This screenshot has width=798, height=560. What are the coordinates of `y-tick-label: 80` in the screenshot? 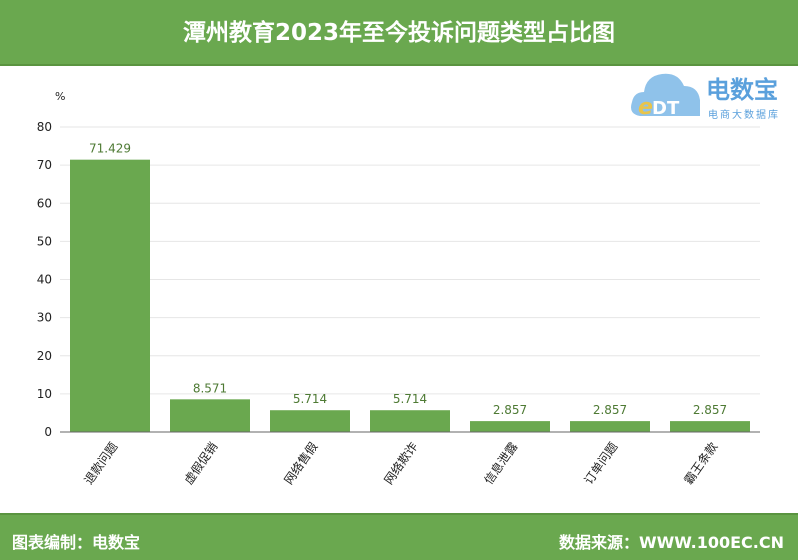 It's located at (44, 127).